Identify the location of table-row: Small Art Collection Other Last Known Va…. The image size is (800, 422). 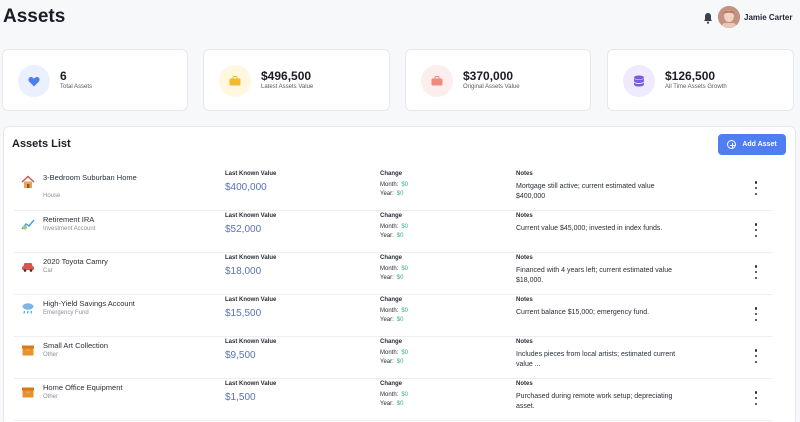
(393, 358).